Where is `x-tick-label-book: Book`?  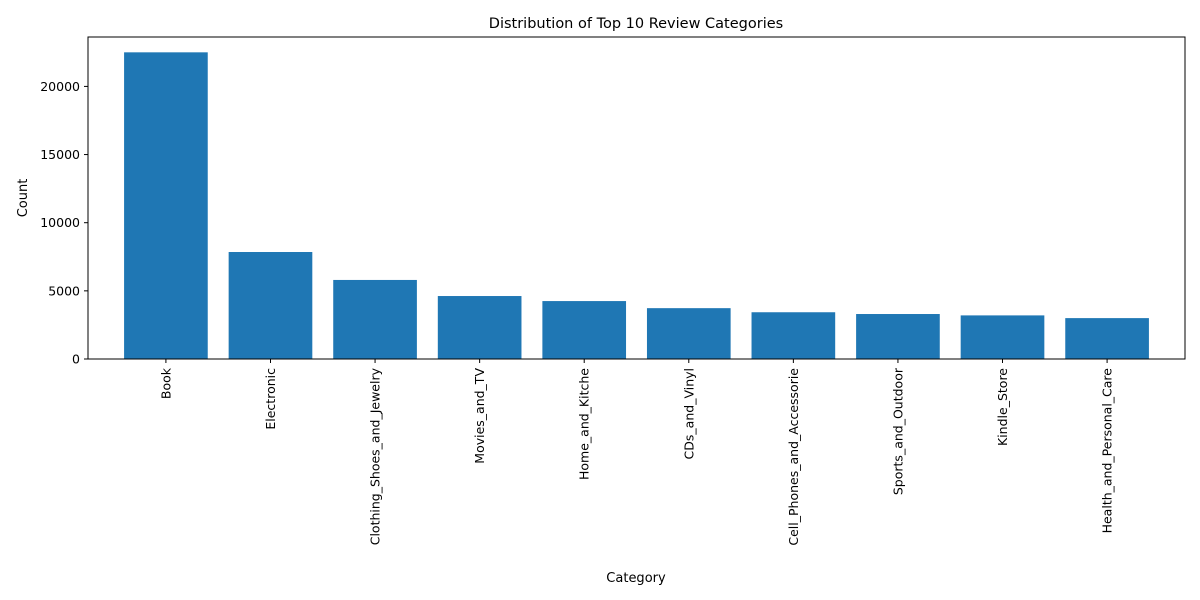
x-tick-label-book: Book is located at coordinates (165, 383).